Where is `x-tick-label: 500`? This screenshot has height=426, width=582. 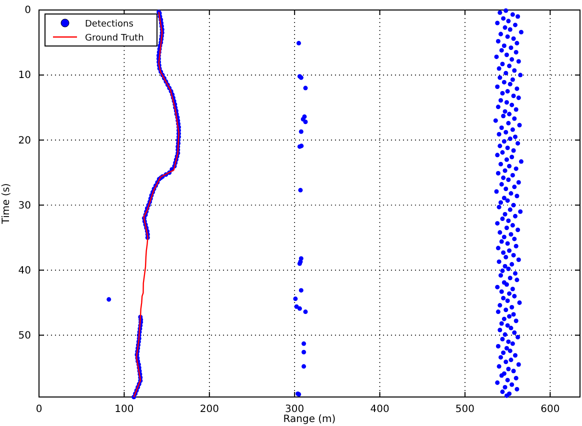
x-tick-label: 500 is located at coordinates (465, 410).